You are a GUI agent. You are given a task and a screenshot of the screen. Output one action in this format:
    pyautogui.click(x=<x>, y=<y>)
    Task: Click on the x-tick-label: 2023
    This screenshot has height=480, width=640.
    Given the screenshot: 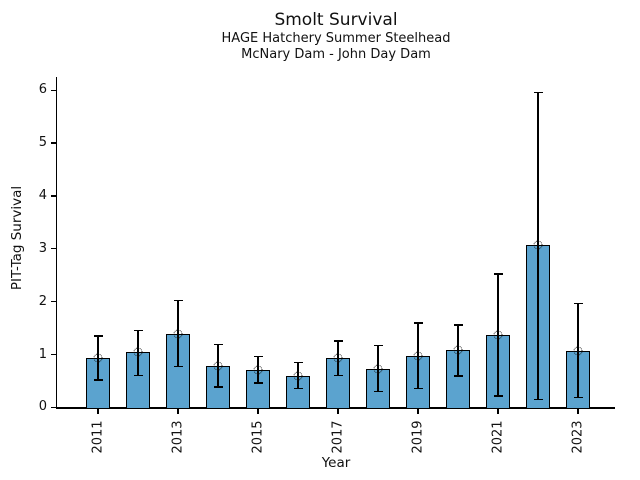 What is the action you would take?
    pyautogui.click(x=578, y=437)
    